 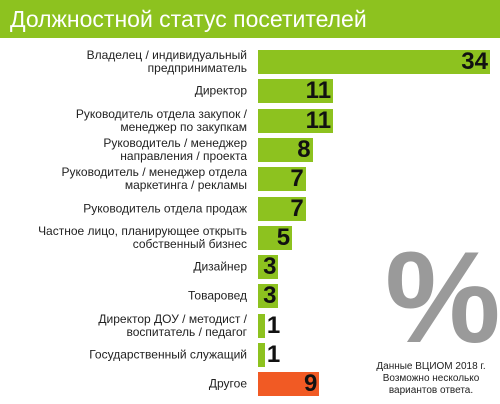 What do you see at coordinates (311, 384) in the screenshot?
I see `value-label: 9` at bounding box center [311, 384].